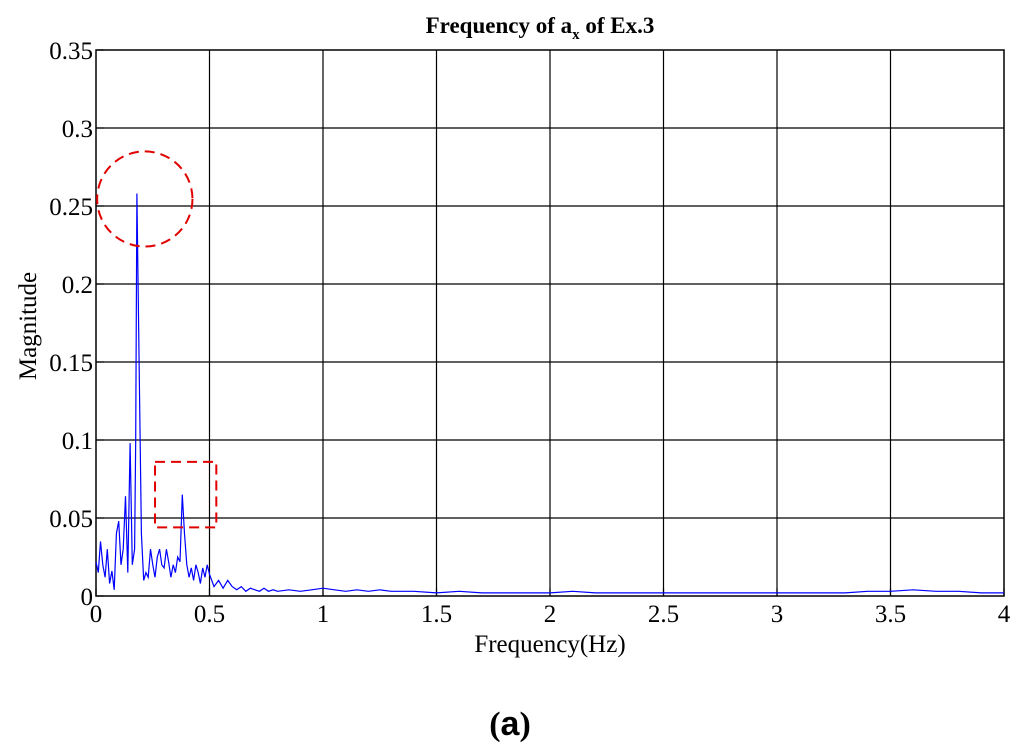  Describe the element at coordinates (77, 285) in the screenshot. I see `y-tick-label: 0.2` at that location.